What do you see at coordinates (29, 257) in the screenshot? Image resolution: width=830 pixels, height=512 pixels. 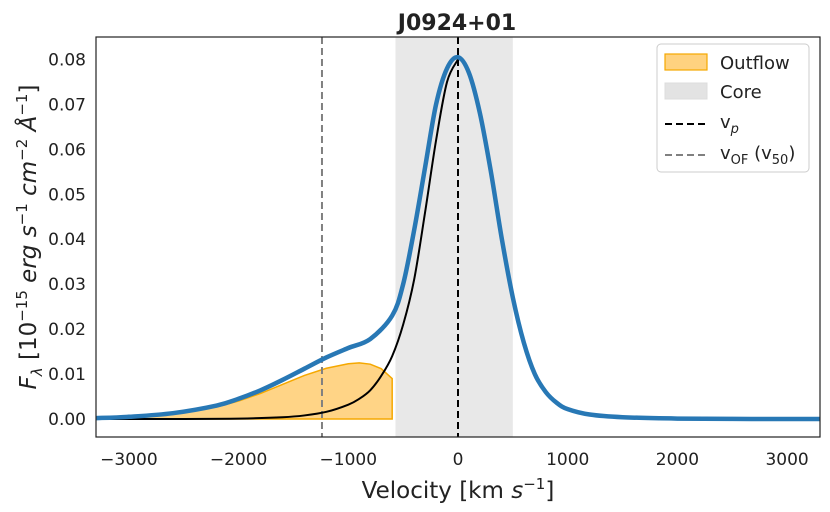 I see `y-label-erg: erg s` at bounding box center [29, 257].